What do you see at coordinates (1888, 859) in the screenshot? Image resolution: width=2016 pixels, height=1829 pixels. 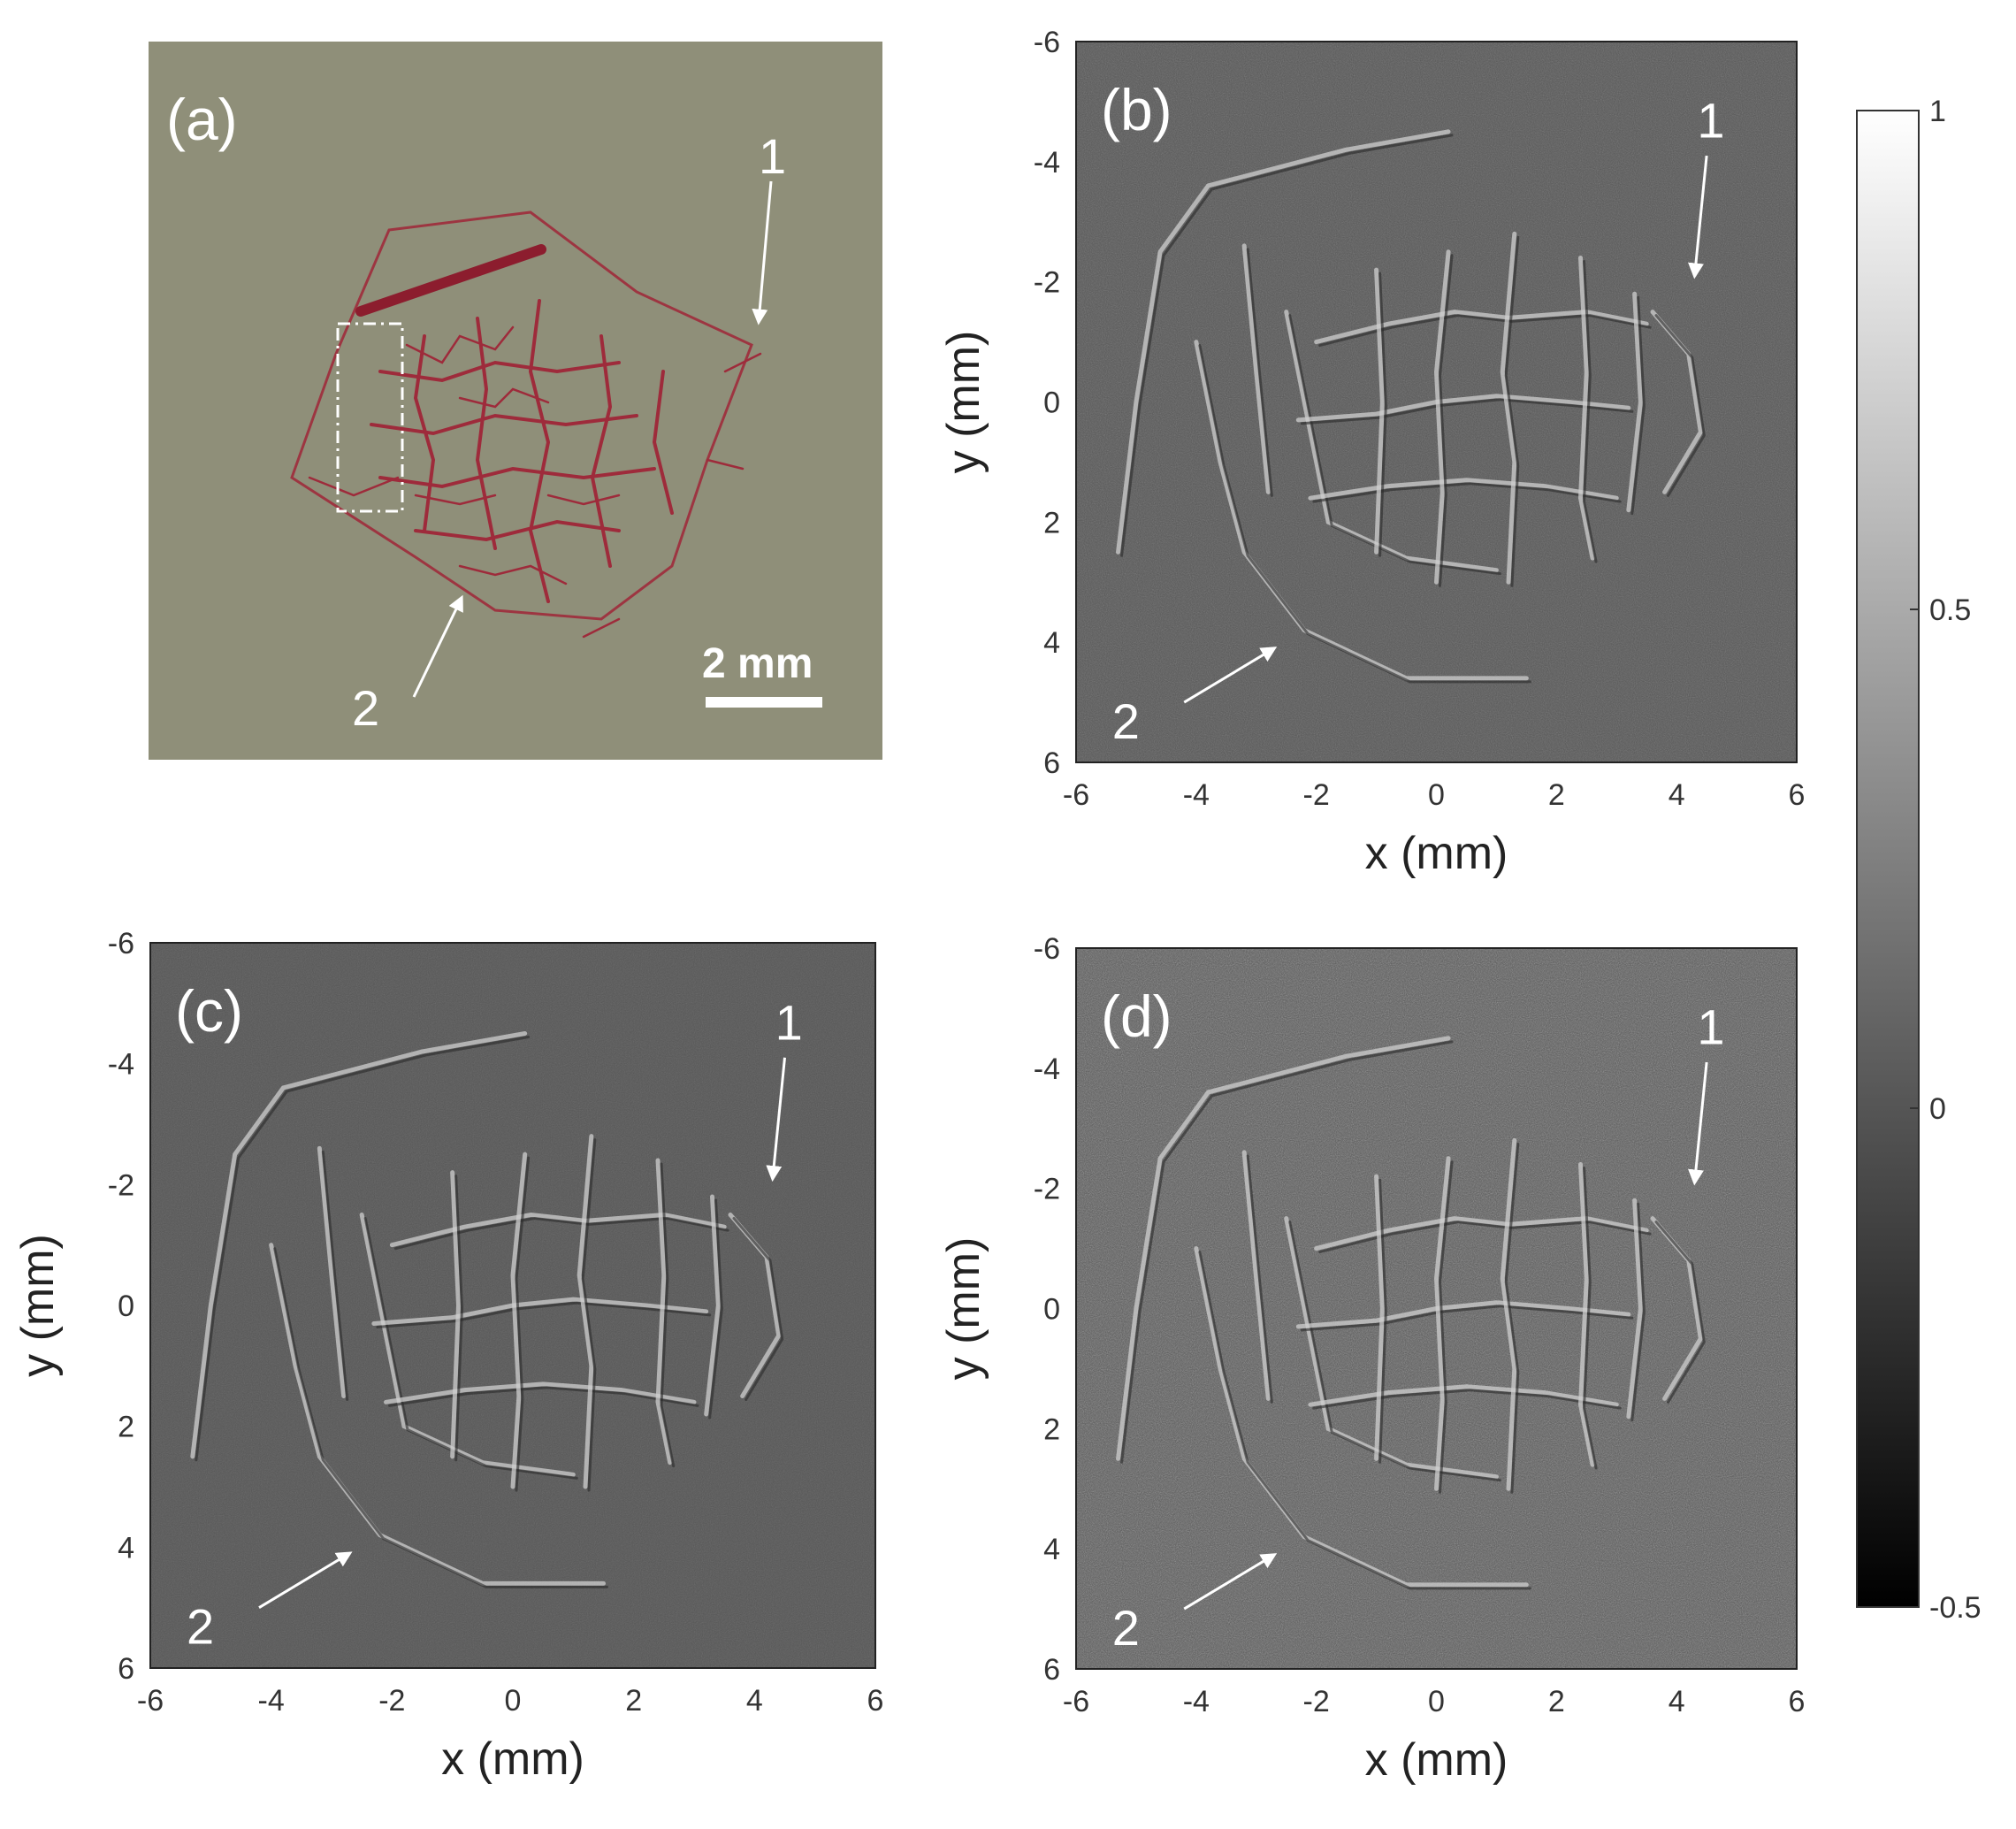 I see `colorbar-gradient` at bounding box center [1888, 859].